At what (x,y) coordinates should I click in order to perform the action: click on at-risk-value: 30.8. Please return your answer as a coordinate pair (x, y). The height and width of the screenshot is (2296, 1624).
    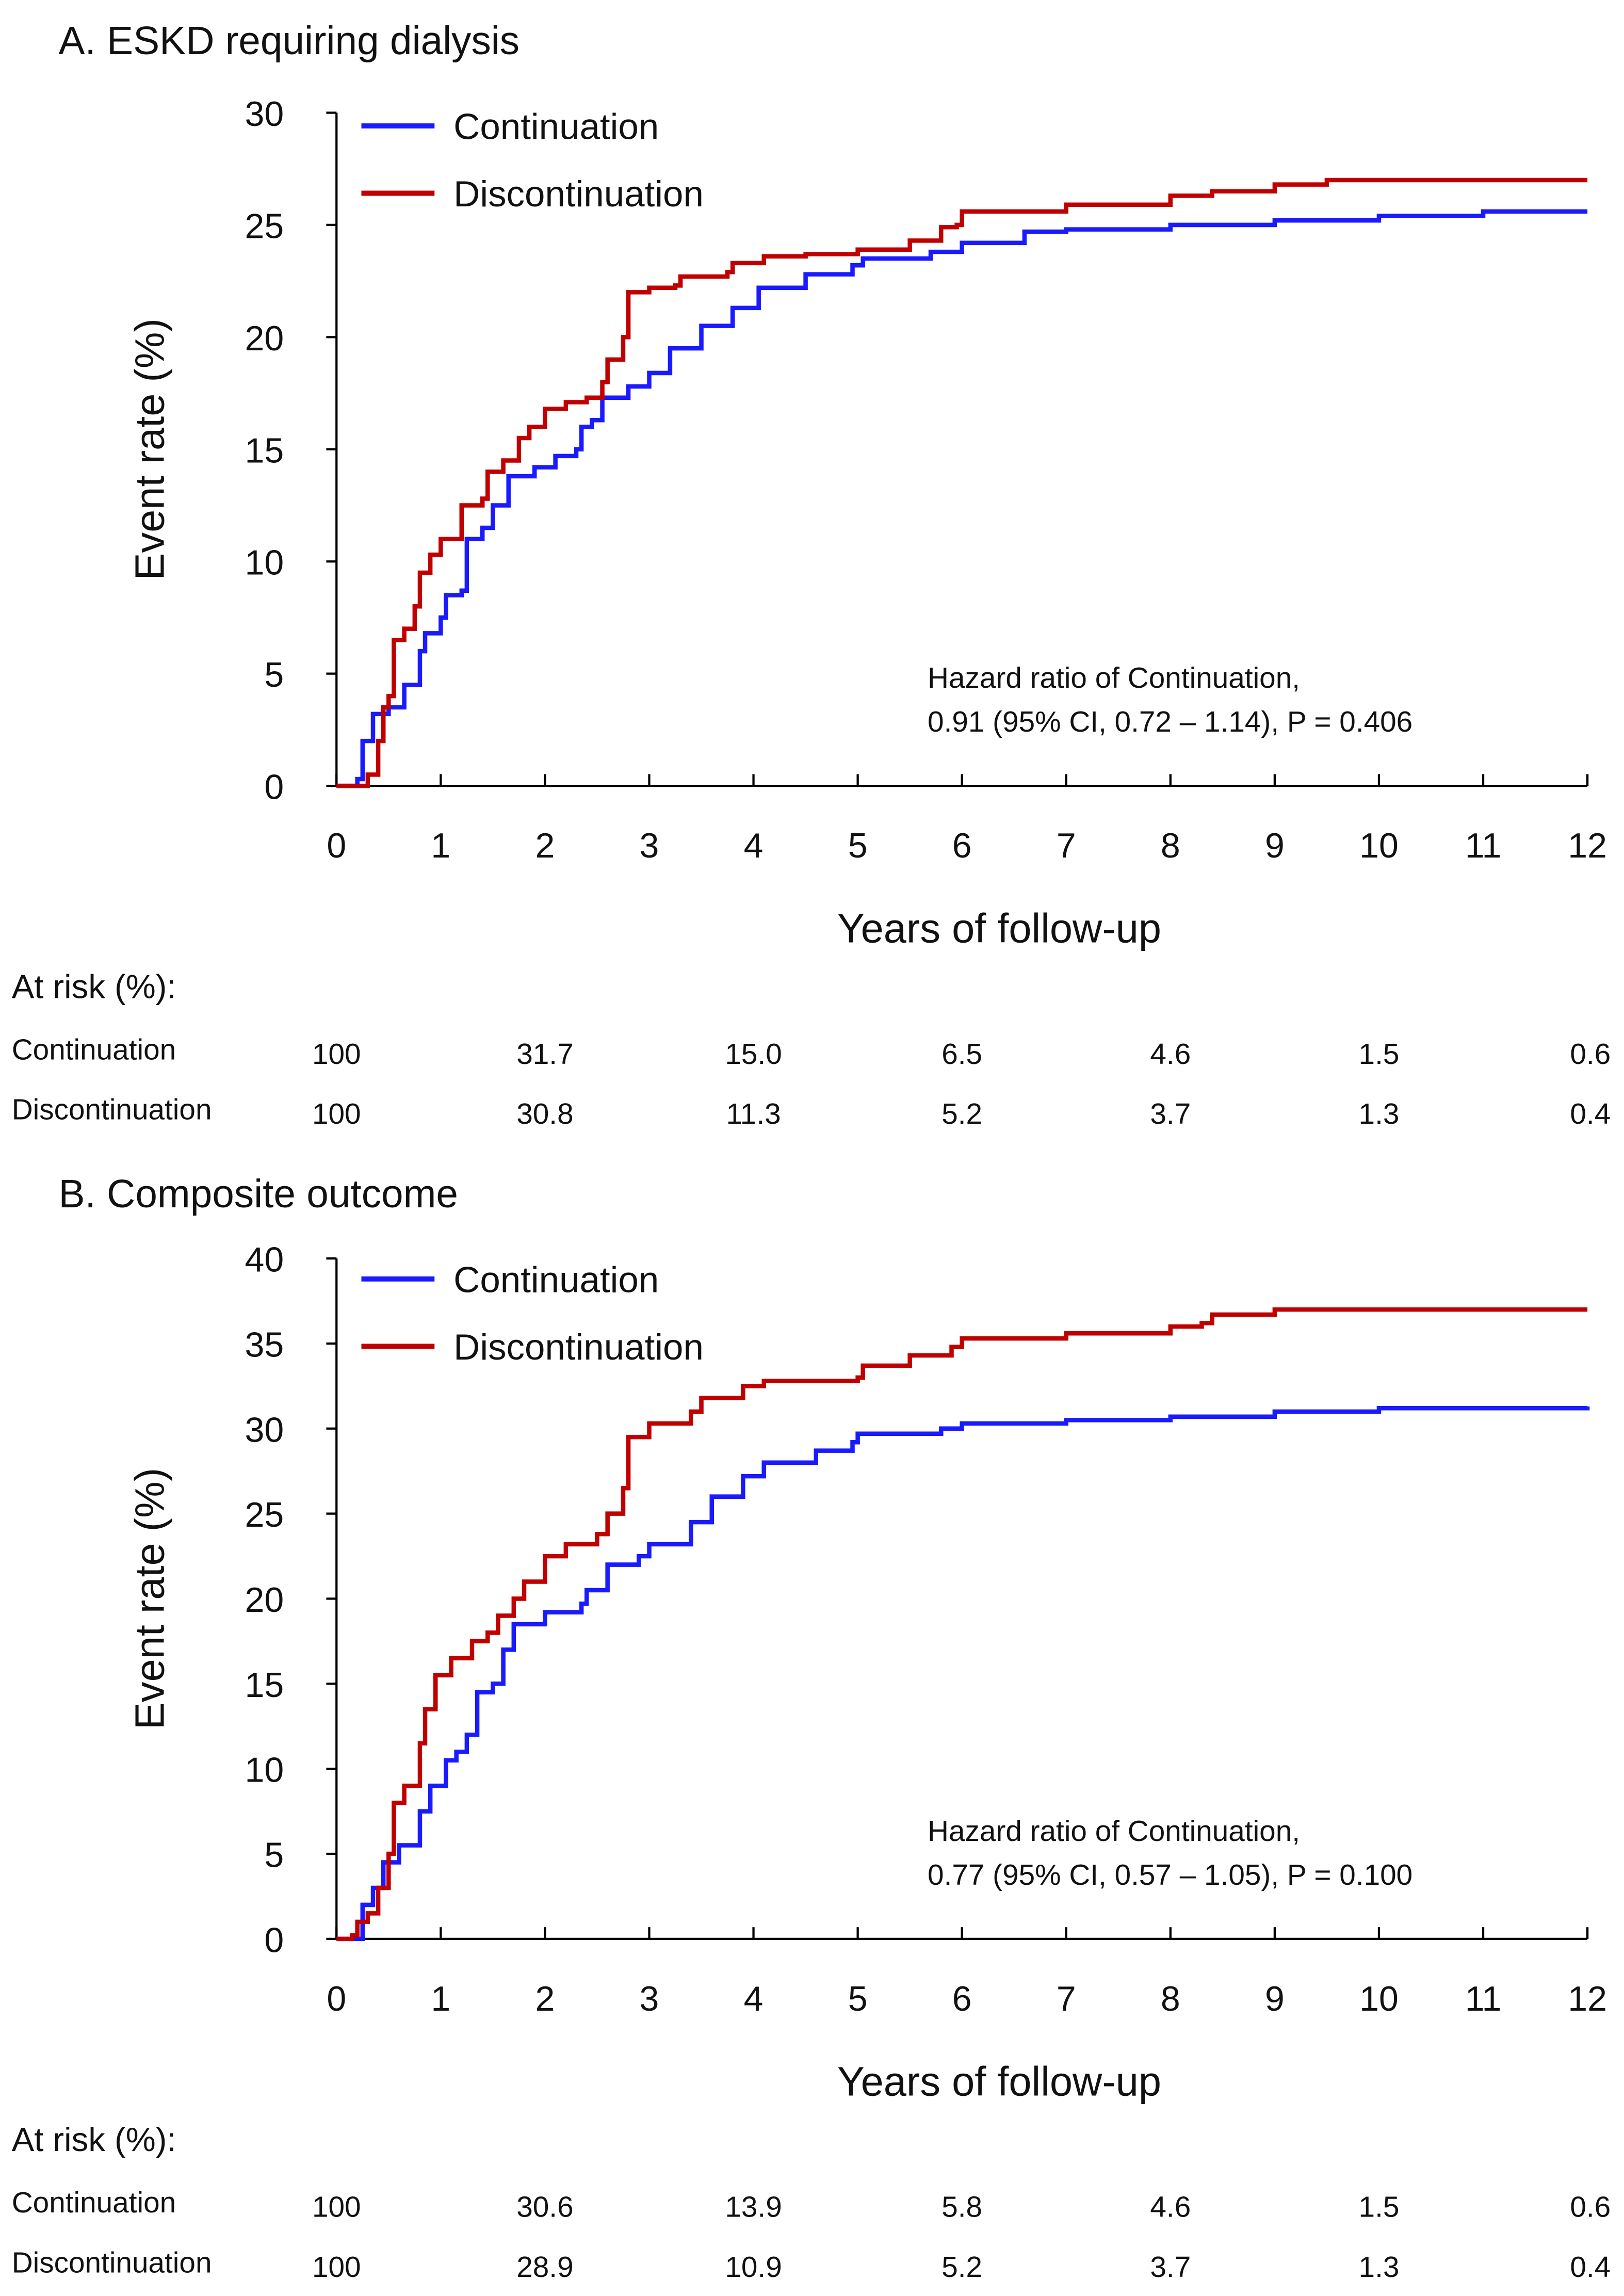
    Looking at the image, I should click on (545, 1114).